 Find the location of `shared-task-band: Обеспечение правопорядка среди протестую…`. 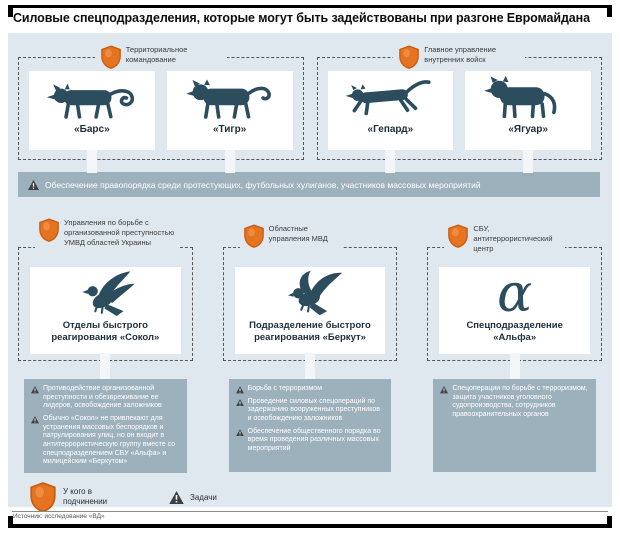

shared-task-band: Обеспечение правопорядка среди протестую… is located at coordinates (309, 184).